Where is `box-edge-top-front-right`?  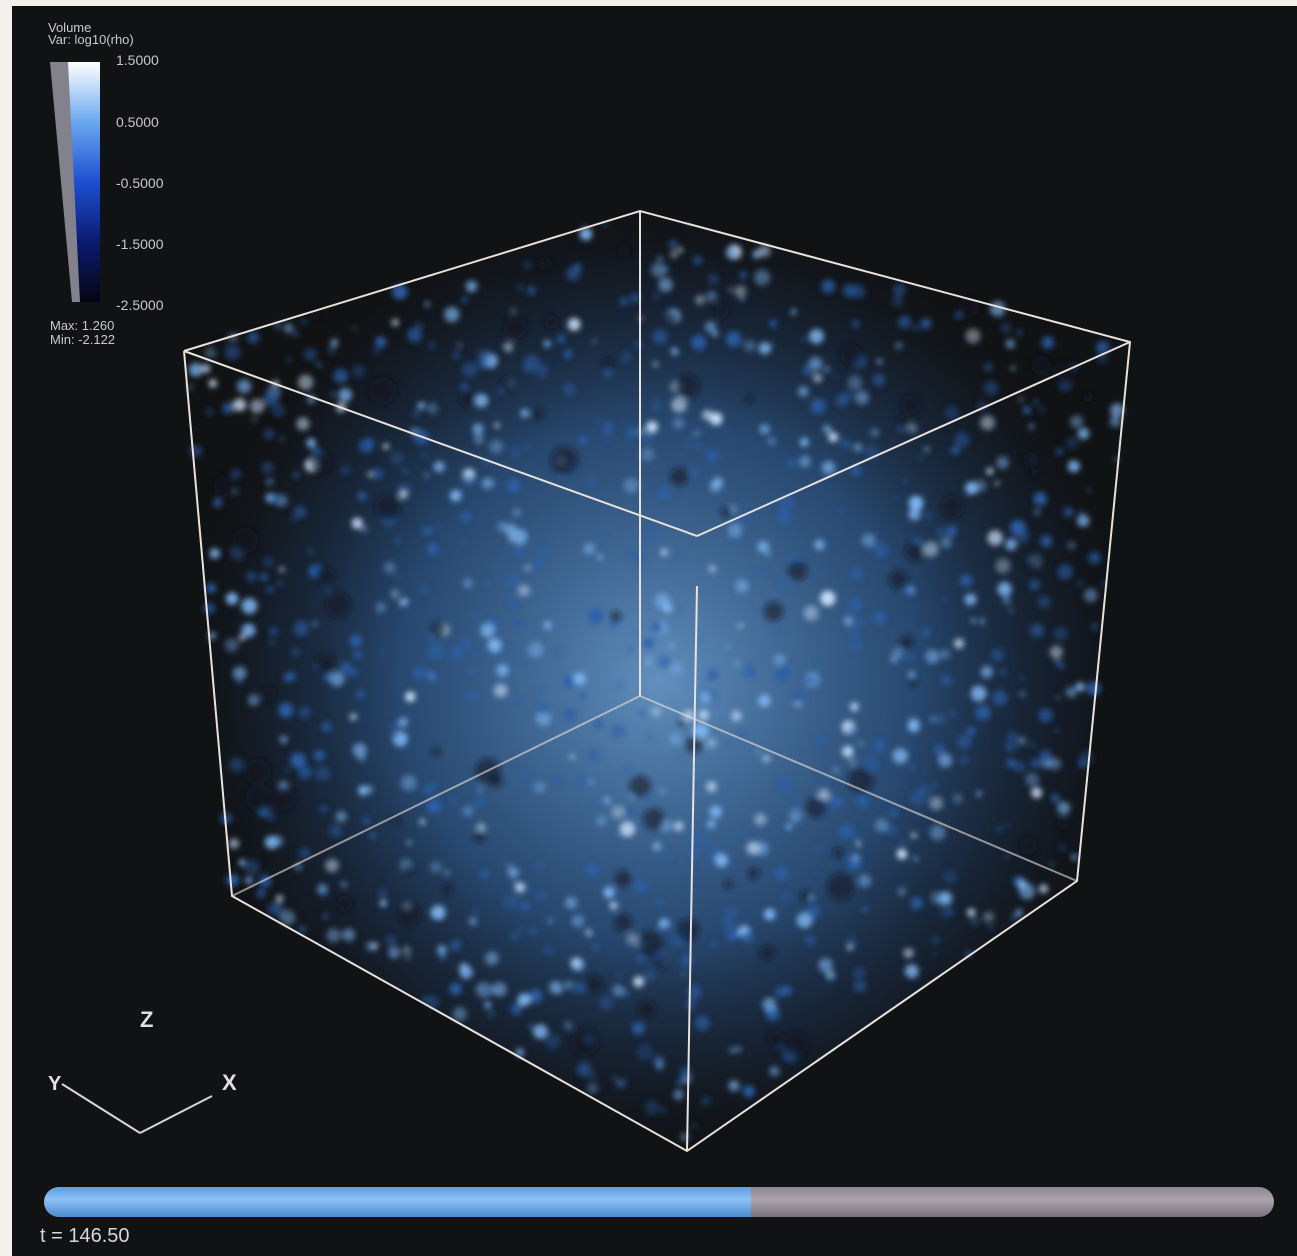
box-edge-top-front-right is located at coordinates (913, 439).